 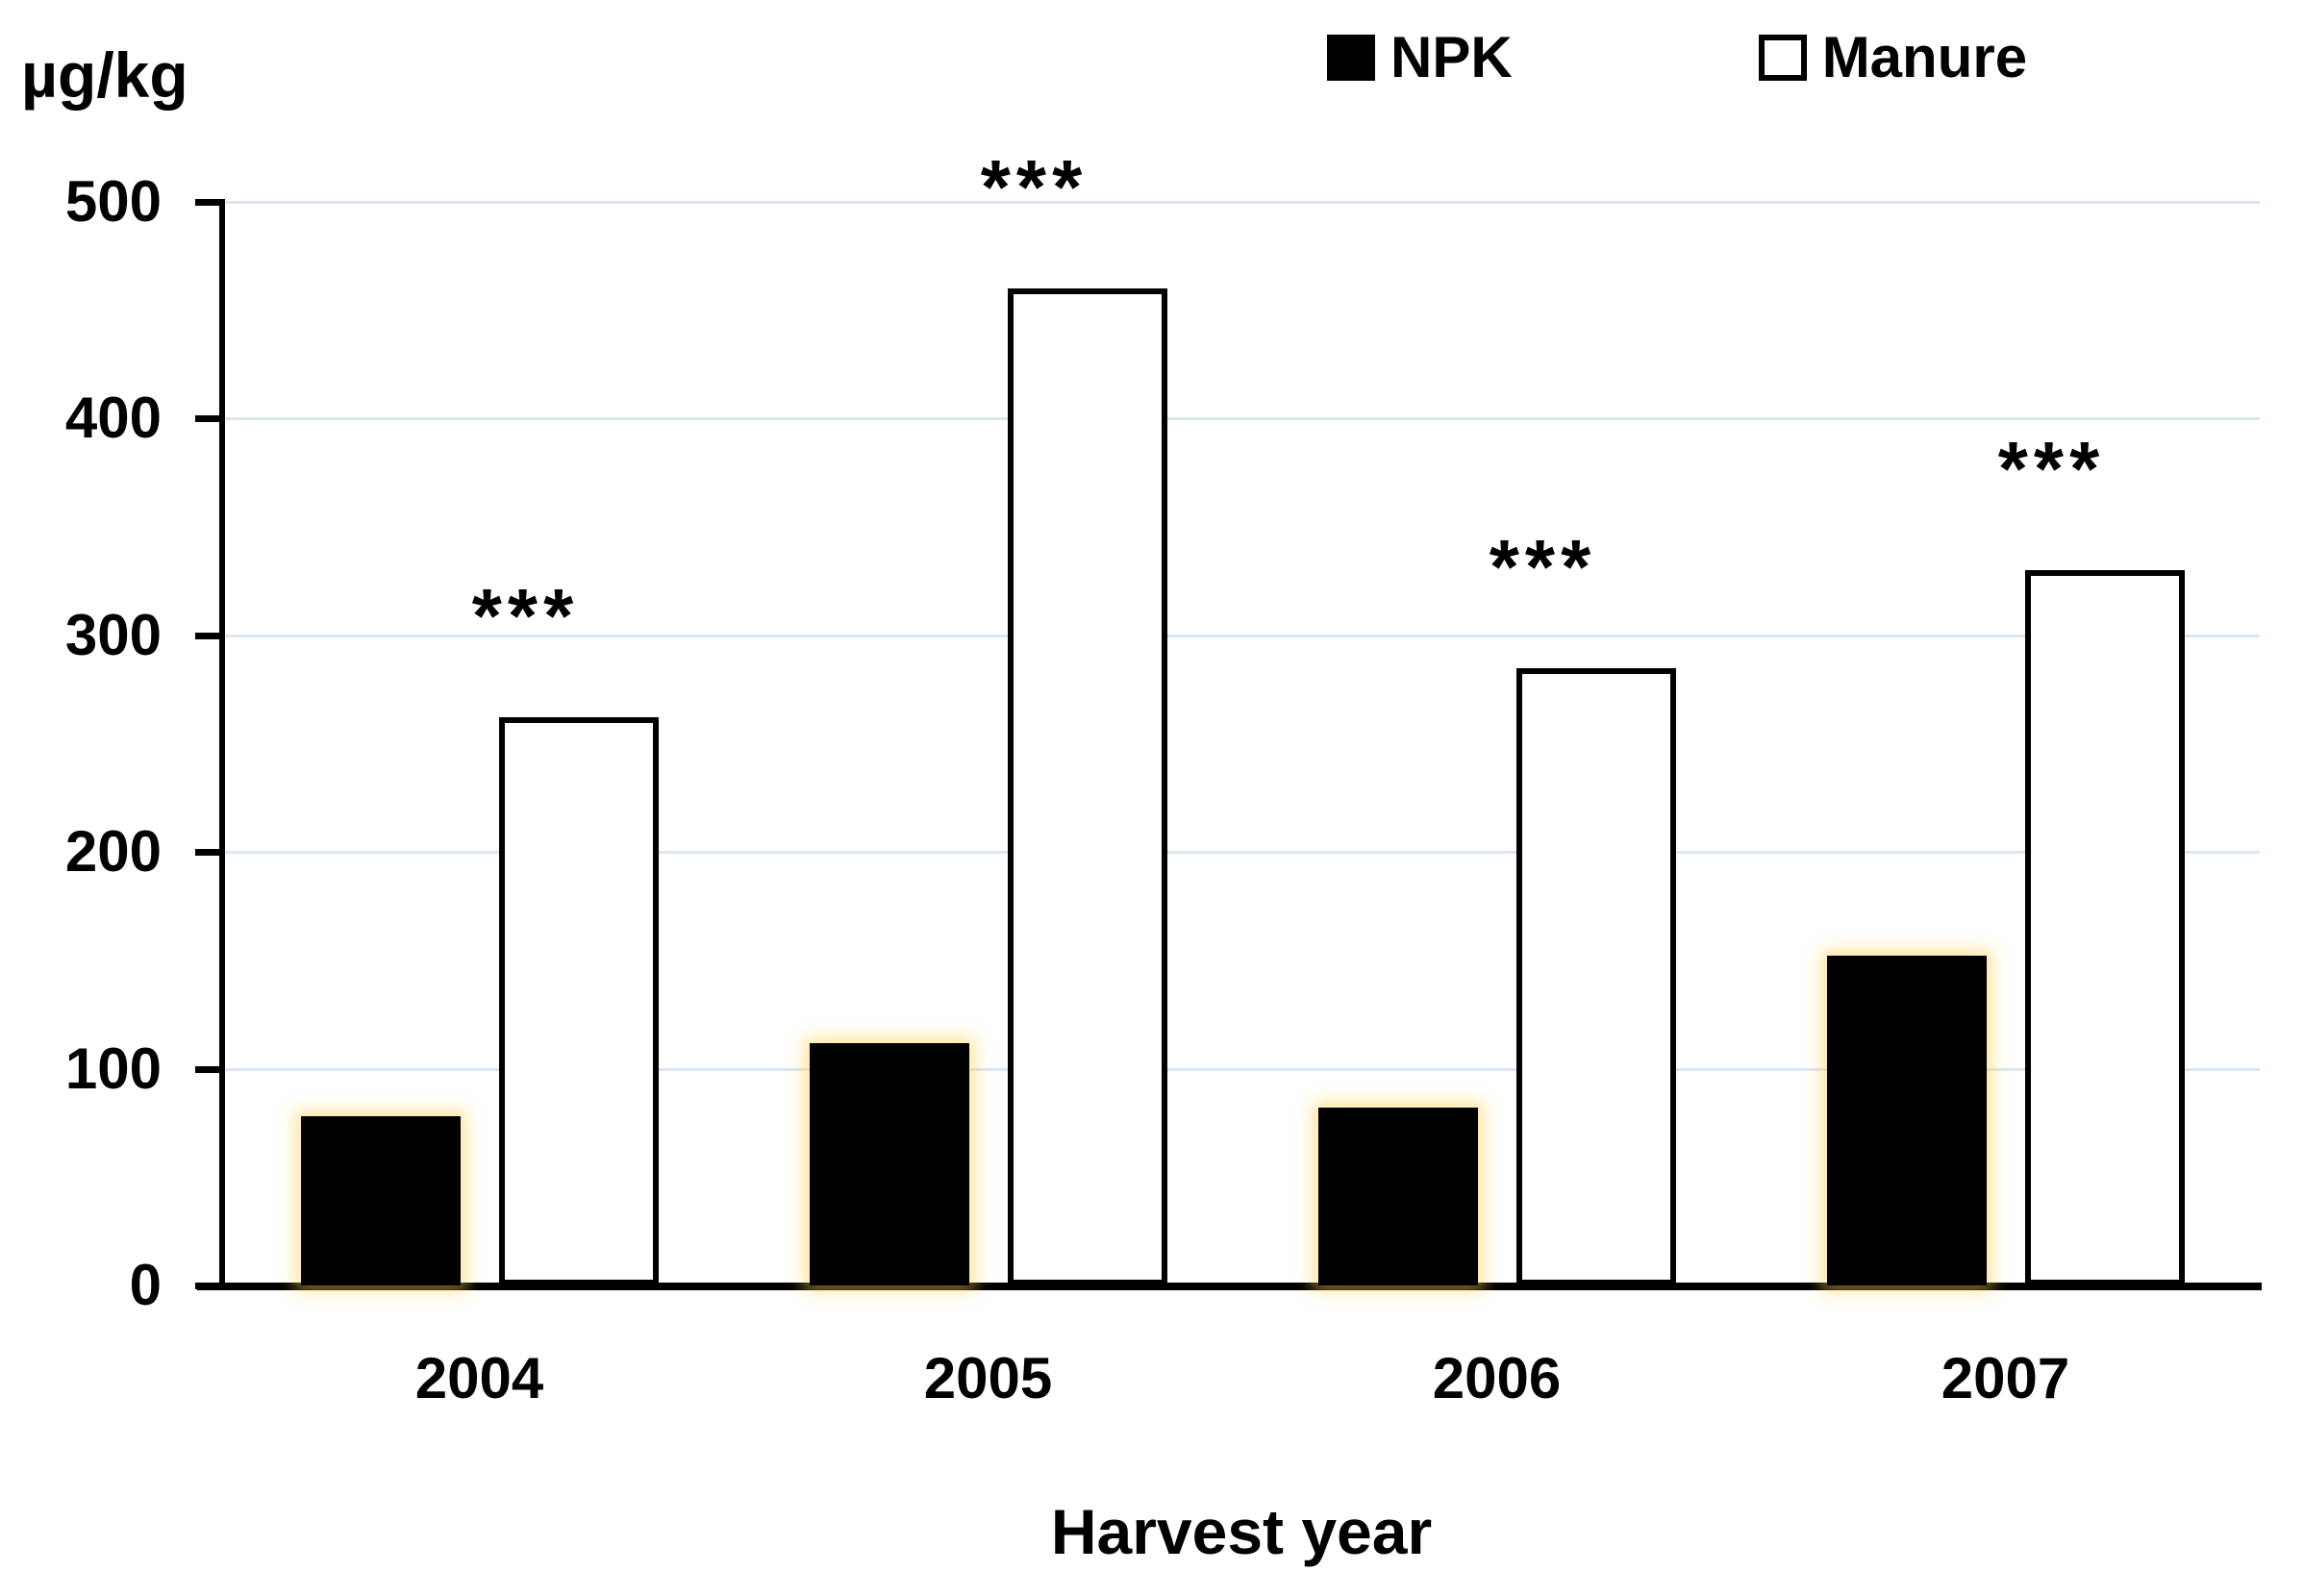 I want to click on significance-marker-2005: ***, so click(x=1034, y=188).